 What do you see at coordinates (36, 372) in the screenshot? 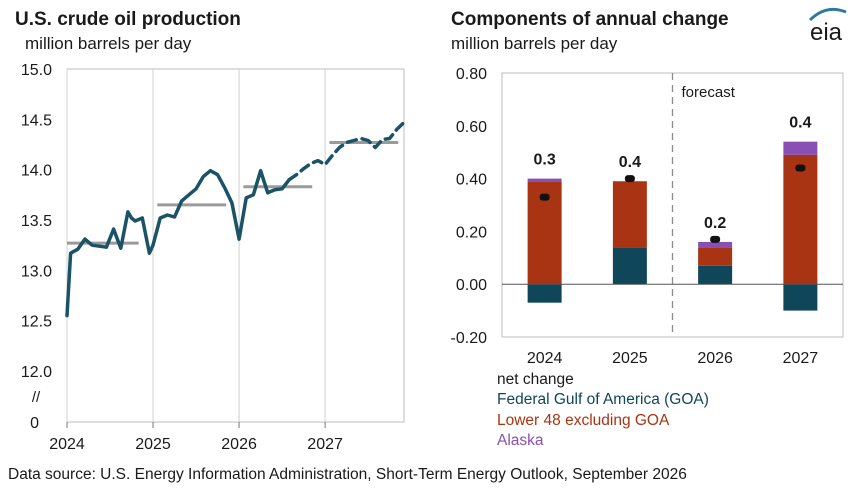
I see `left-y-tick-label: 12.0` at bounding box center [36, 372].